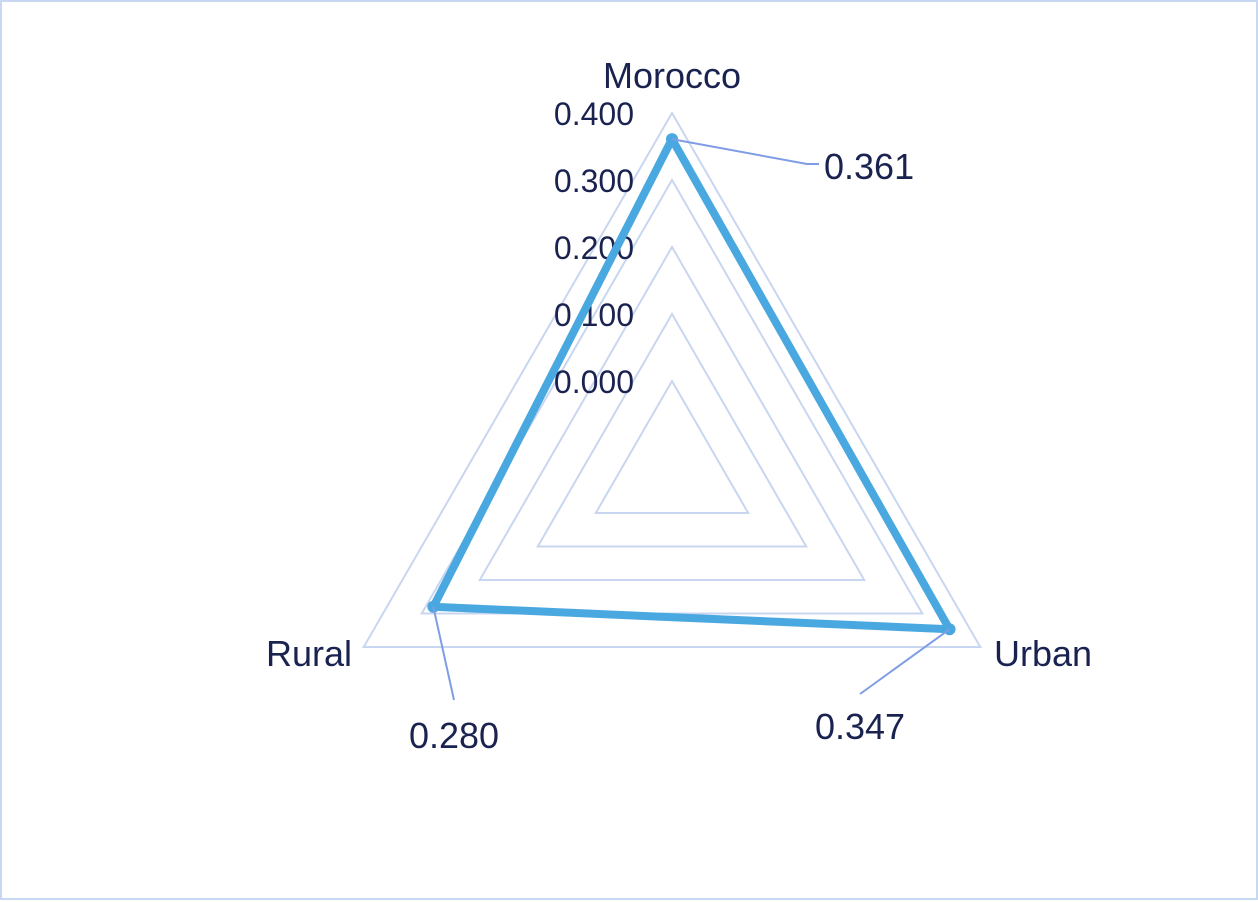 This screenshot has width=1258, height=902. What do you see at coordinates (594, 382) in the screenshot?
I see `tick-label: 0.000` at bounding box center [594, 382].